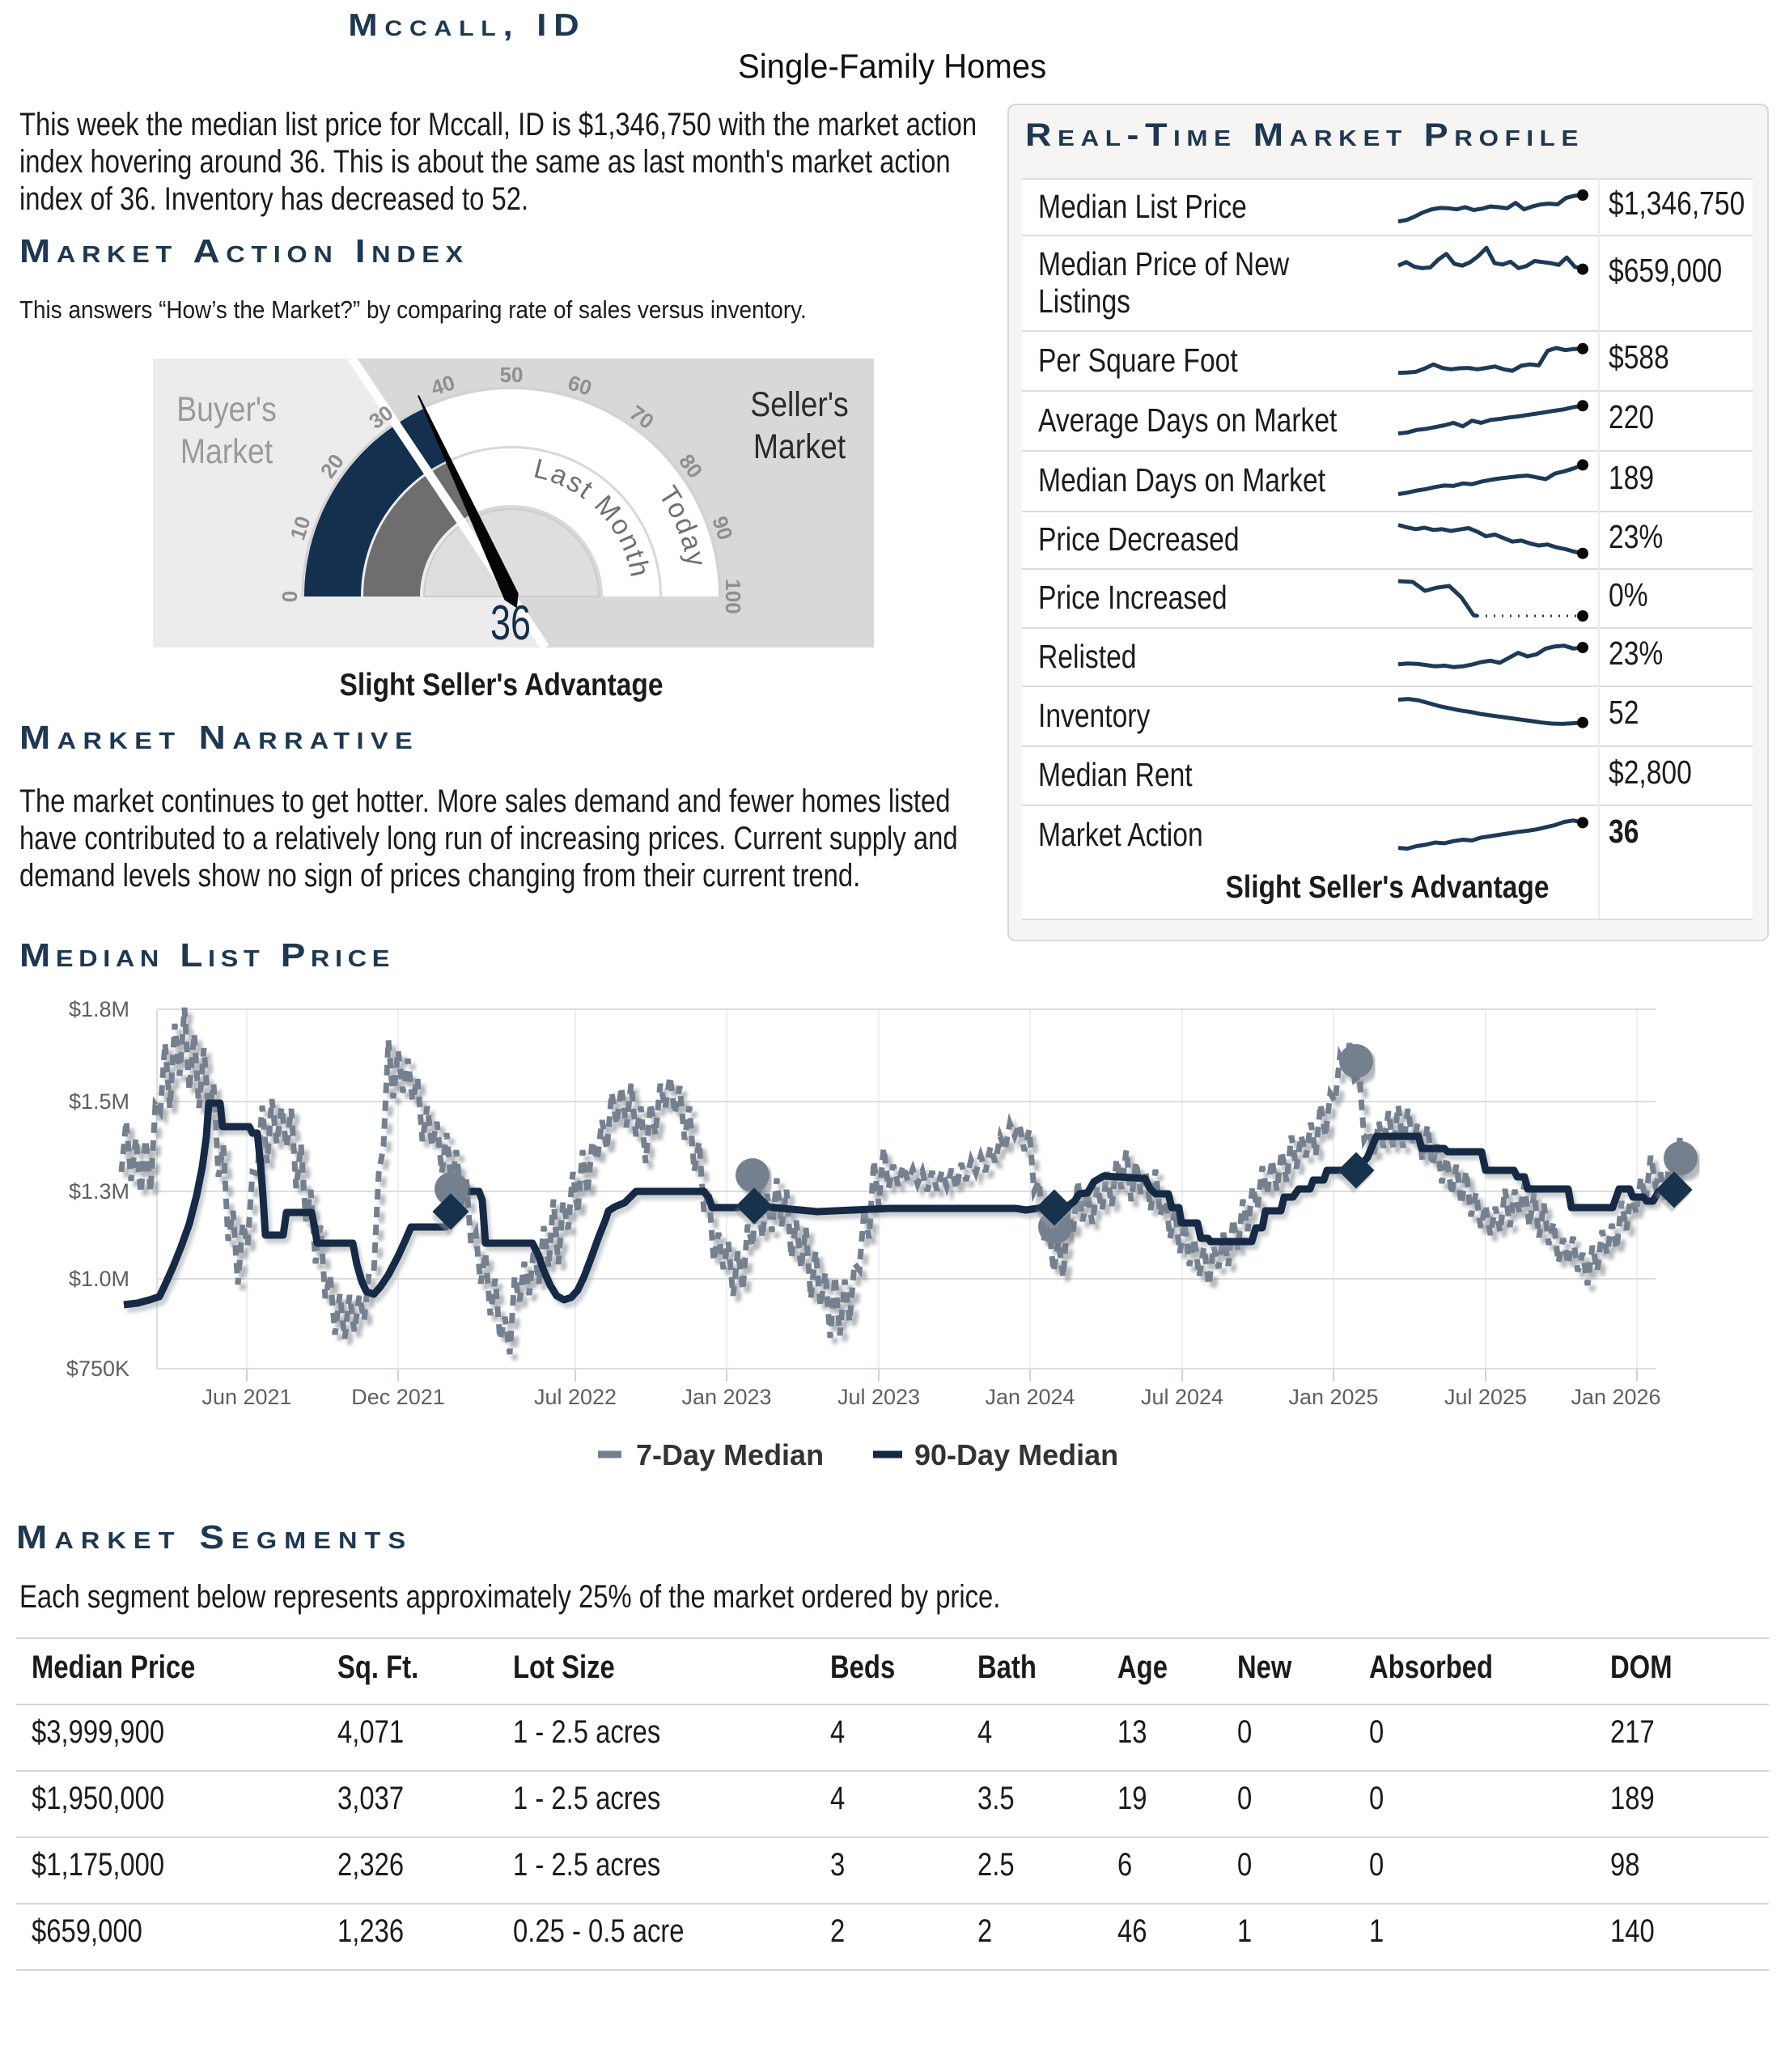 This screenshot has height=2072, width=1785. I want to click on svg-text: Jan 2026, so click(1615, 1397).